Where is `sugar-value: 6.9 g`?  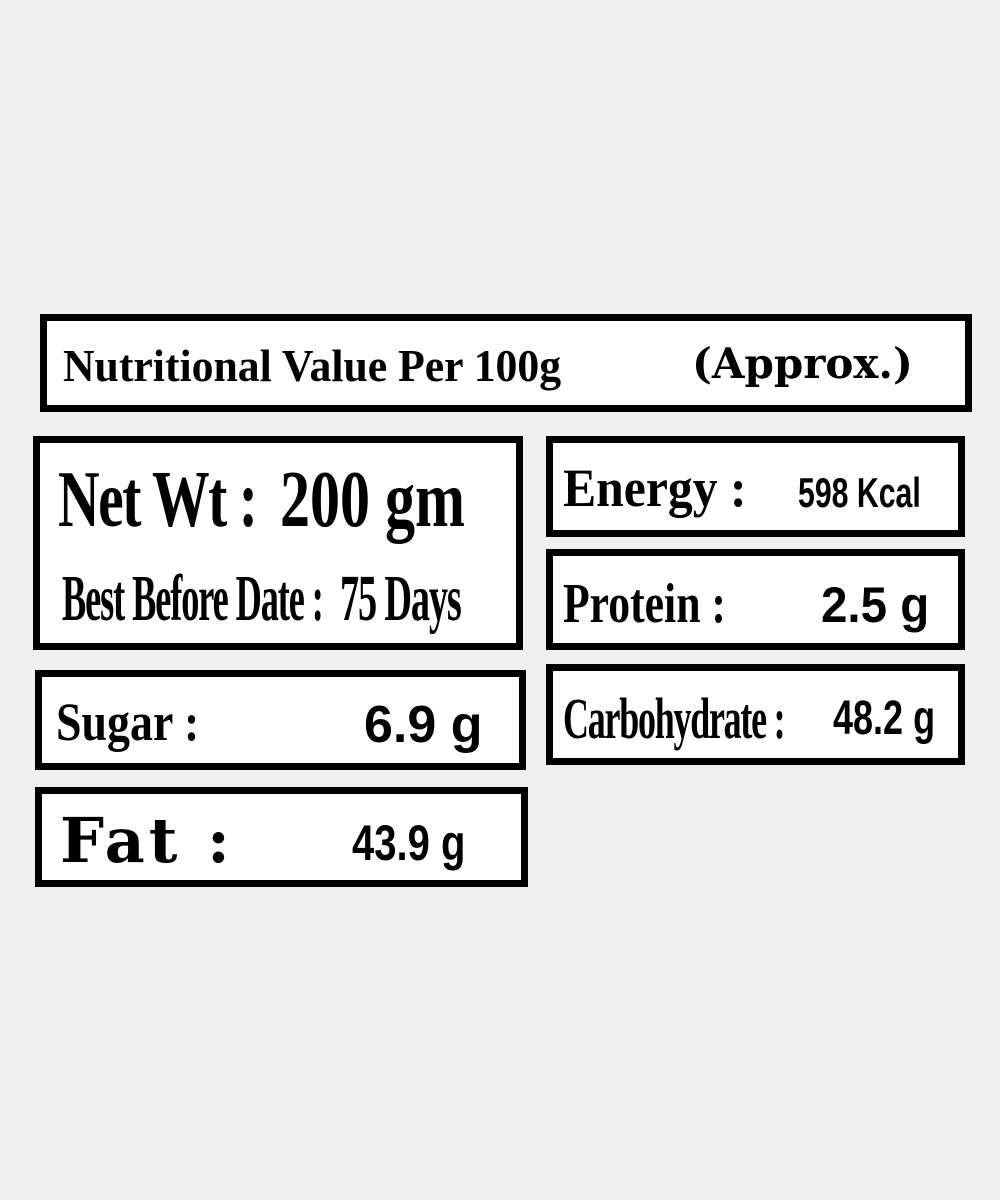
sugar-value: 6.9 g is located at coordinates (423, 725).